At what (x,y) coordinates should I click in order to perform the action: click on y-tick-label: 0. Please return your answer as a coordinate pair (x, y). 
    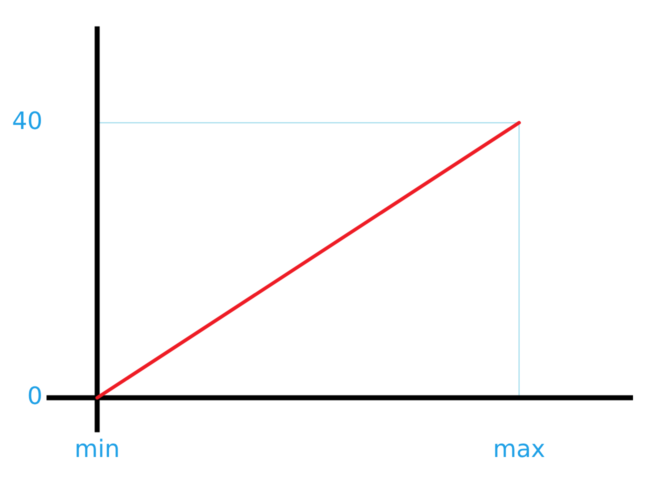
    Looking at the image, I should click on (35, 396).